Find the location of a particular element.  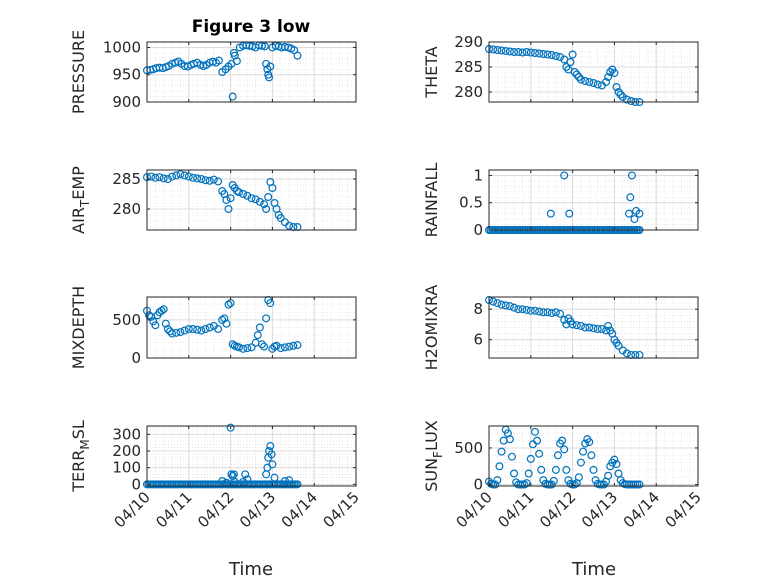

x-tick-label: 04/14 is located at coordinates (641, 509).